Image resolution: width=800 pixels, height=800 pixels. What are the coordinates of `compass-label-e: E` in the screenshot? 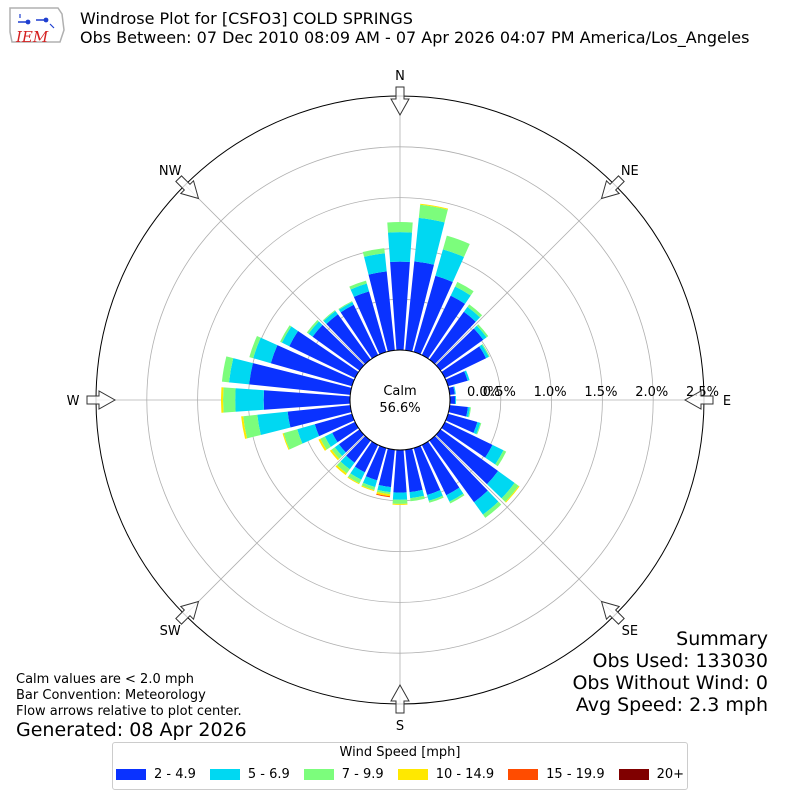 It's located at (727, 401).